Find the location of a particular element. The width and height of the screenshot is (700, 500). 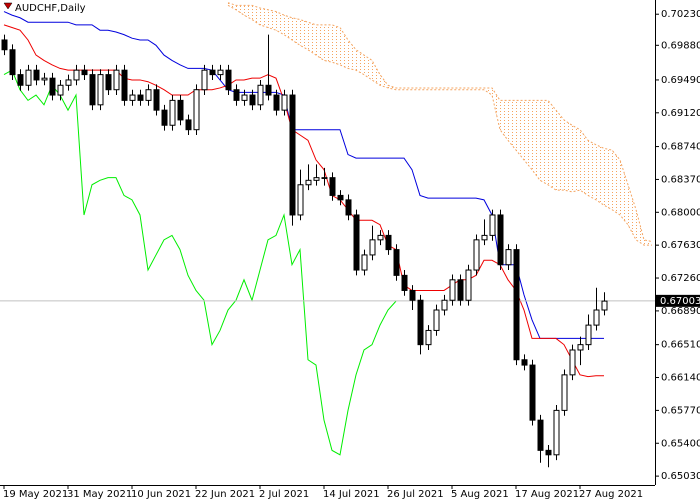

last-price-label: 0.67003 is located at coordinates (680, 301).